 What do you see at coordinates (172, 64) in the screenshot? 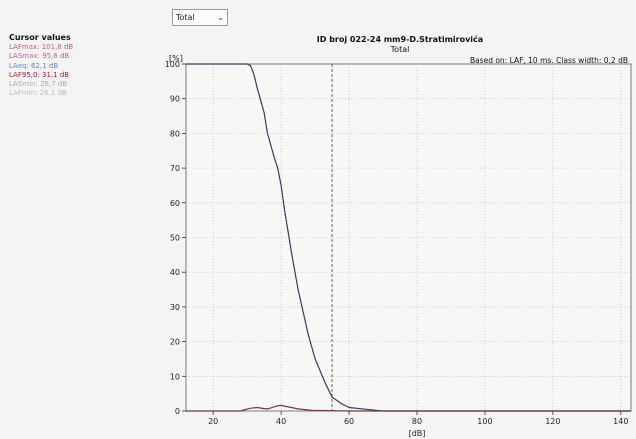
I see `y-tick-label: 100` at bounding box center [172, 64].